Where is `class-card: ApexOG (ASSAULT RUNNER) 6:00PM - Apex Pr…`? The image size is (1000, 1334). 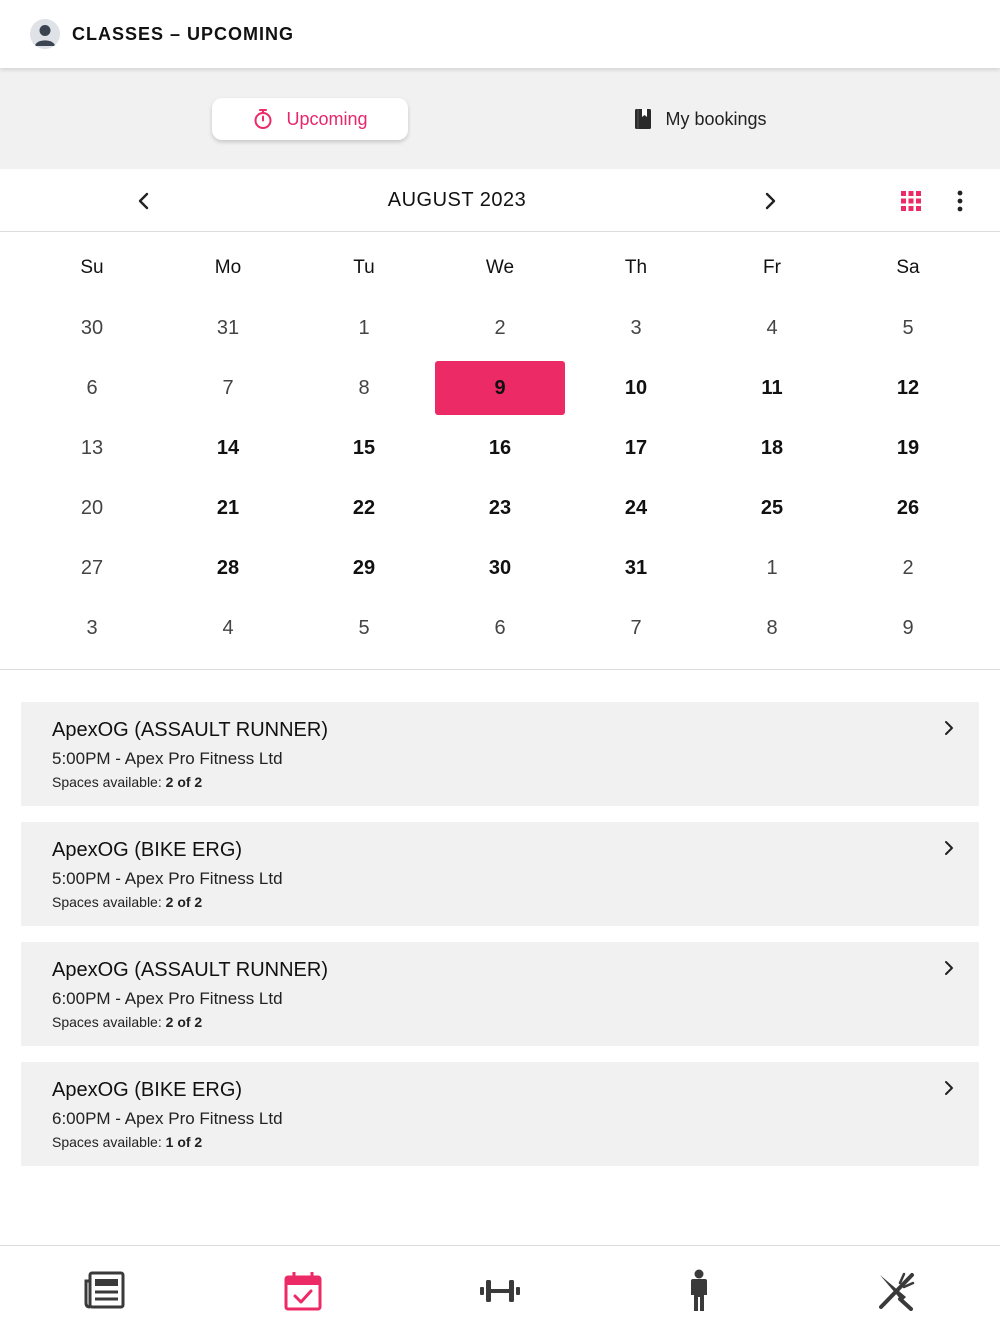 class-card: ApexOG (ASSAULT RUNNER) 6:00PM - Apex Pr… is located at coordinates (500, 994).